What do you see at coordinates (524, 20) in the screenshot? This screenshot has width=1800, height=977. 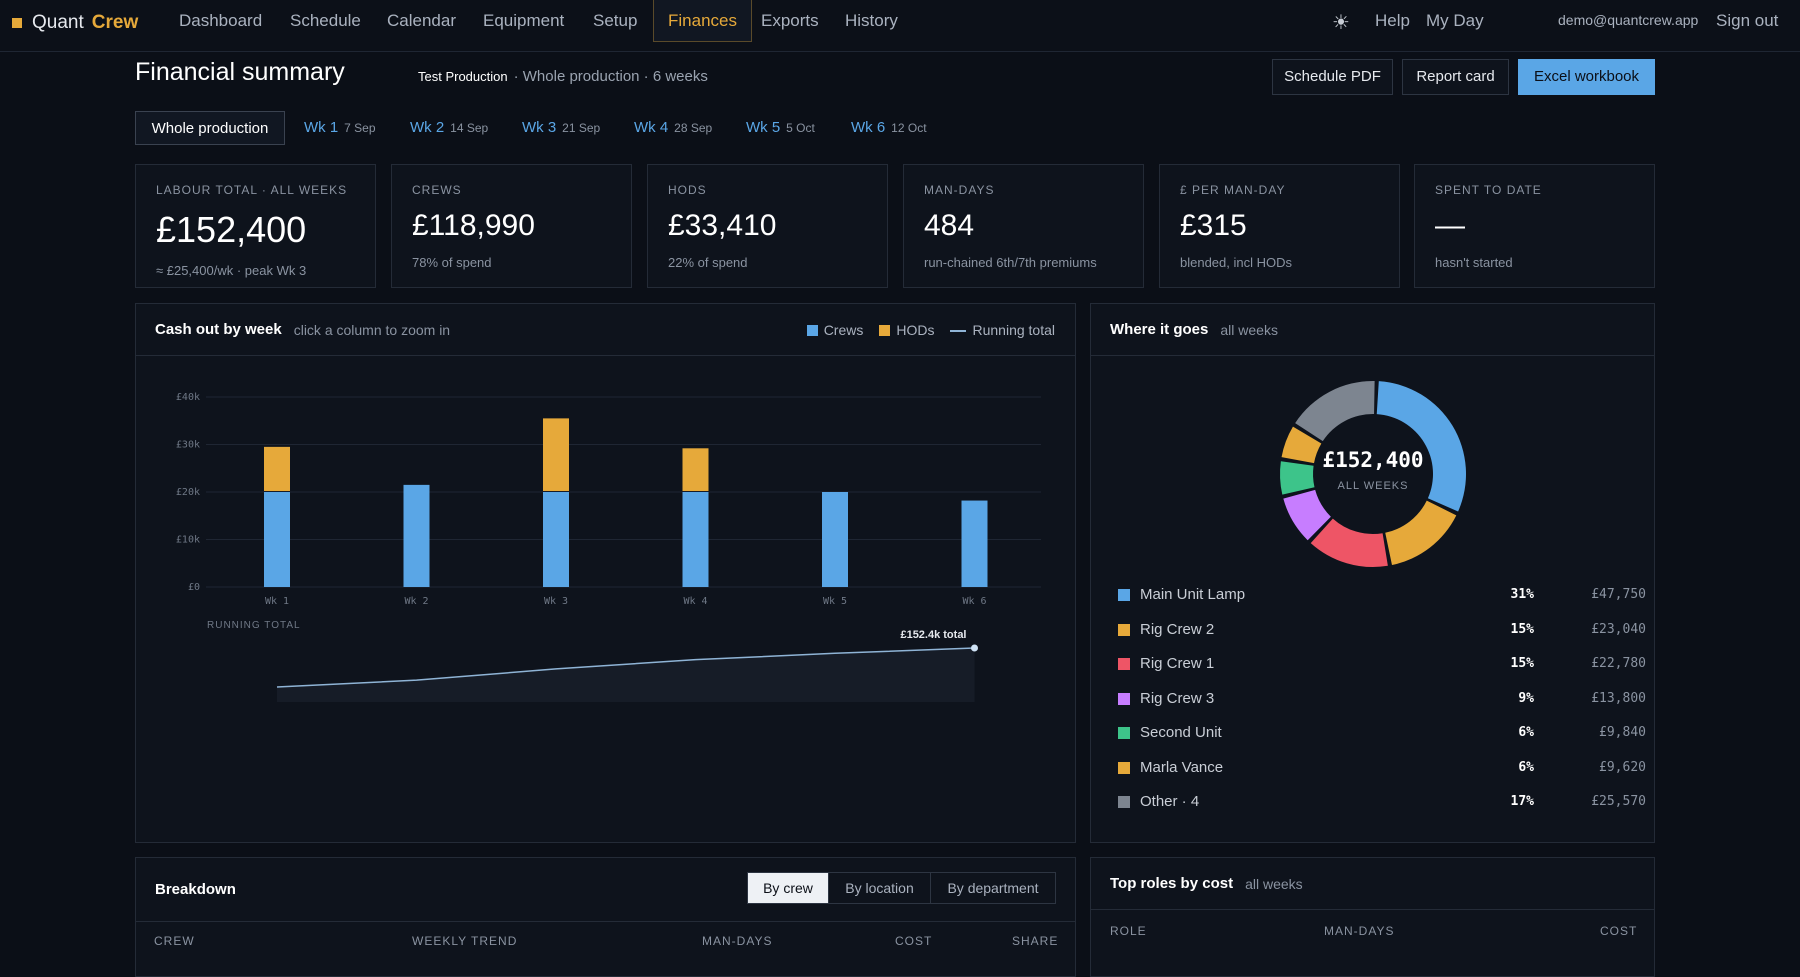 I see `nav-equipment: Equipment` at bounding box center [524, 20].